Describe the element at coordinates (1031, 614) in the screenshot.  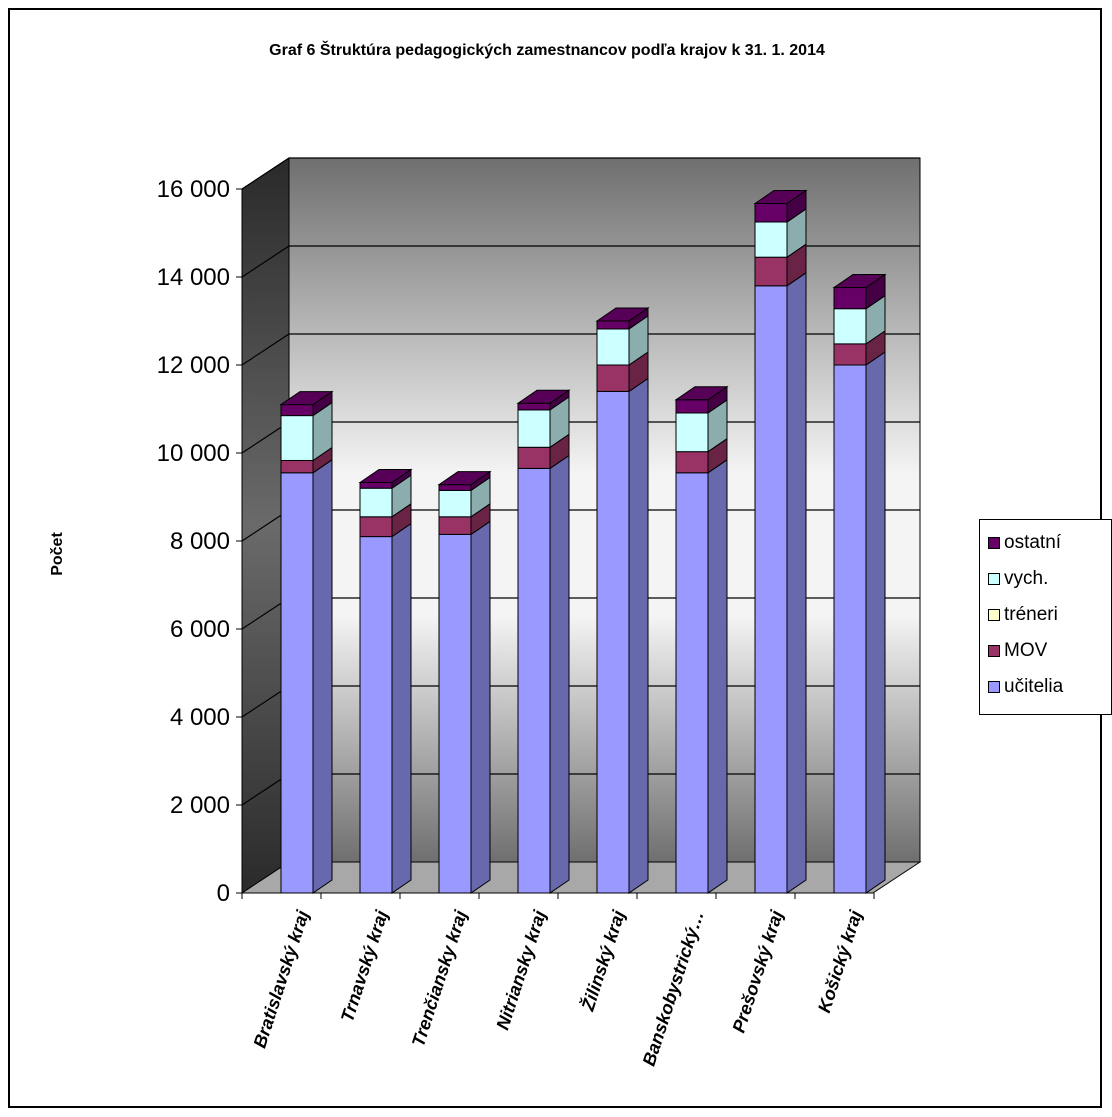
I see `legend-label: tréneri` at that location.